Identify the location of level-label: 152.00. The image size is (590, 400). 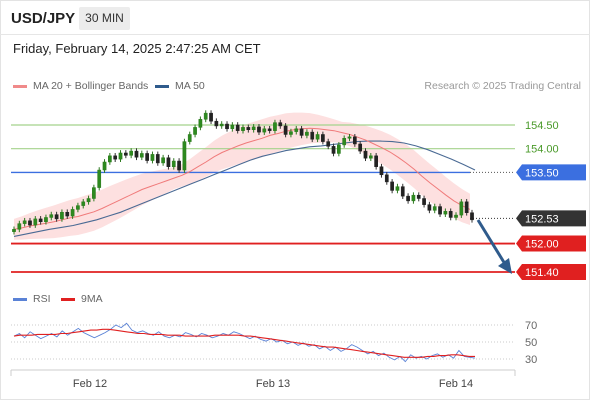
(542, 245).